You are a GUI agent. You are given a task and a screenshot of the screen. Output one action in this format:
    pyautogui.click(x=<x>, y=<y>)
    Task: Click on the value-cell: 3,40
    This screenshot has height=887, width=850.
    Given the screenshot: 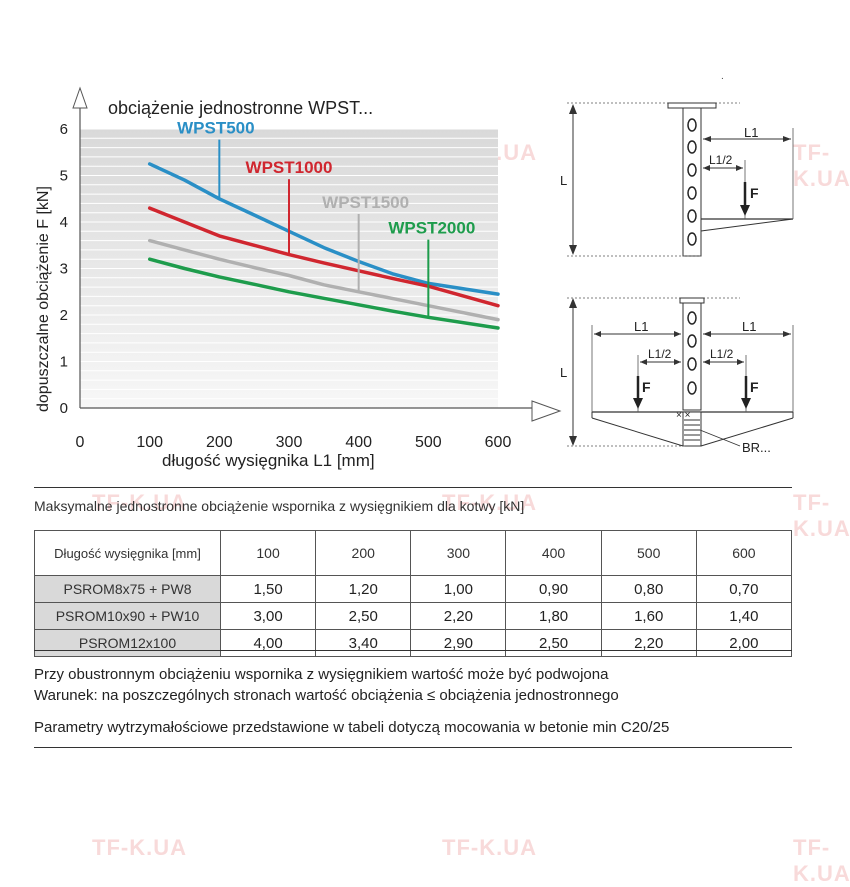 What is the action you would take?
    pyautogui.click(x=363, y=643)
    